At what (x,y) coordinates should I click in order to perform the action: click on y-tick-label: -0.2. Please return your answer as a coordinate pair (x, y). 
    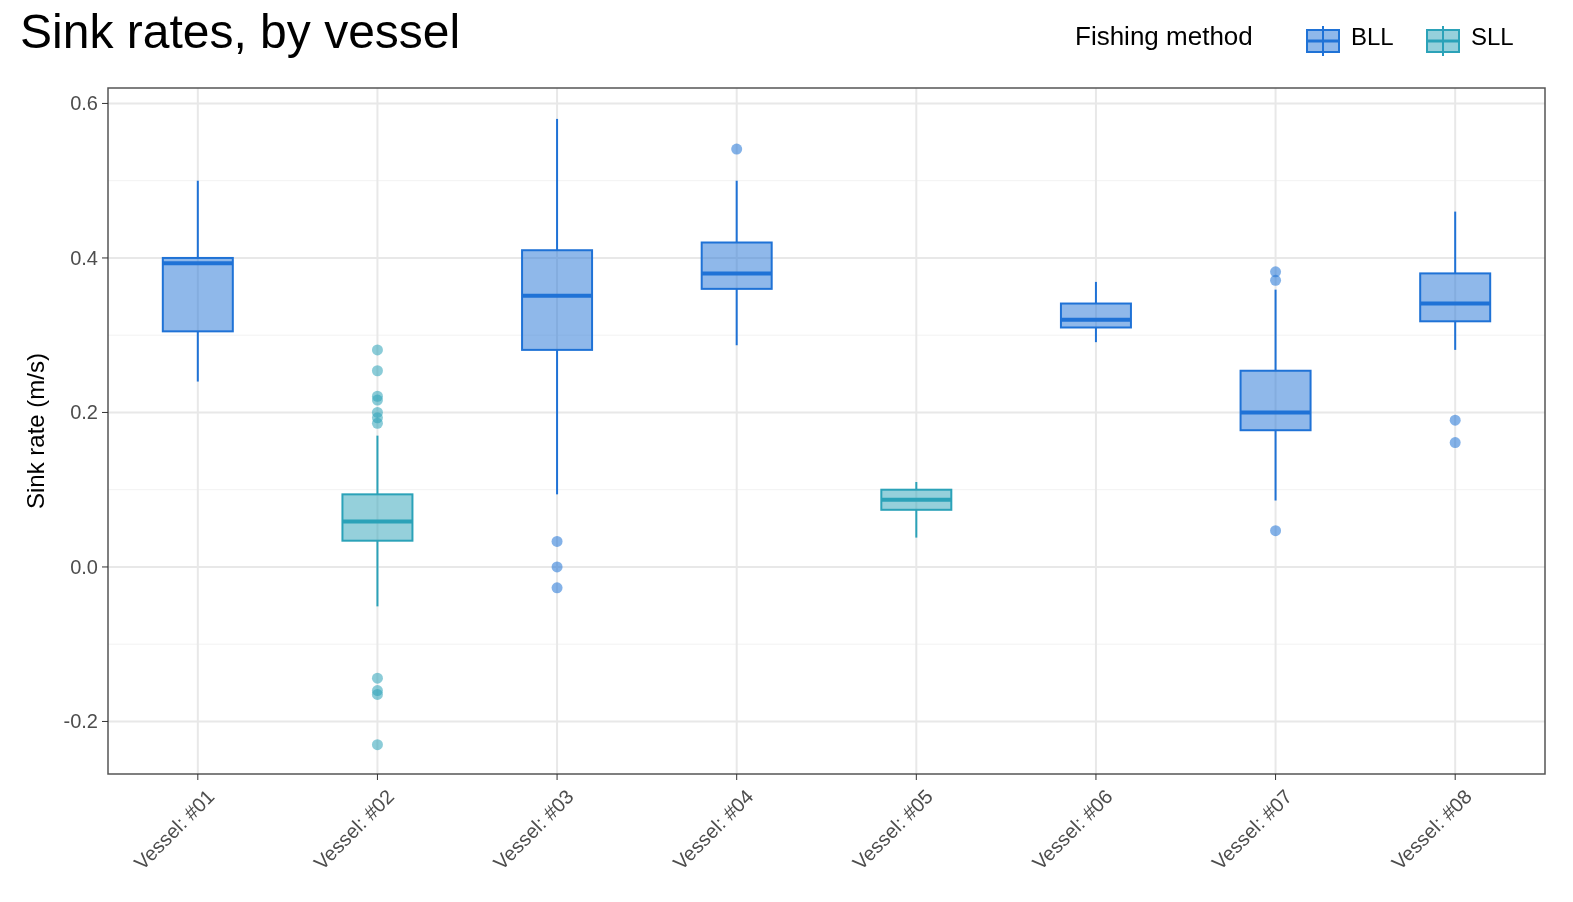
    Looking at the image, I should click on (80, 721).